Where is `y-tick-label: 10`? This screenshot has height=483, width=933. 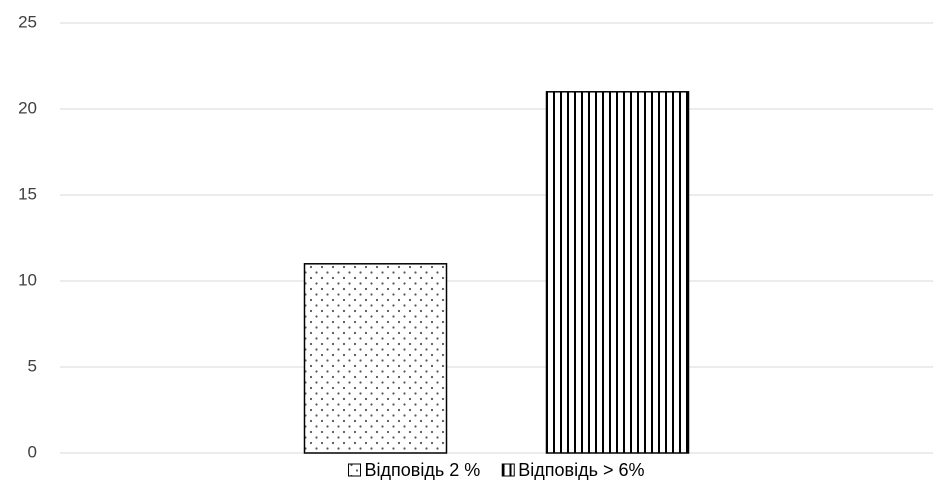
y-tick-label: 10 is located at coordinates (27, 279).